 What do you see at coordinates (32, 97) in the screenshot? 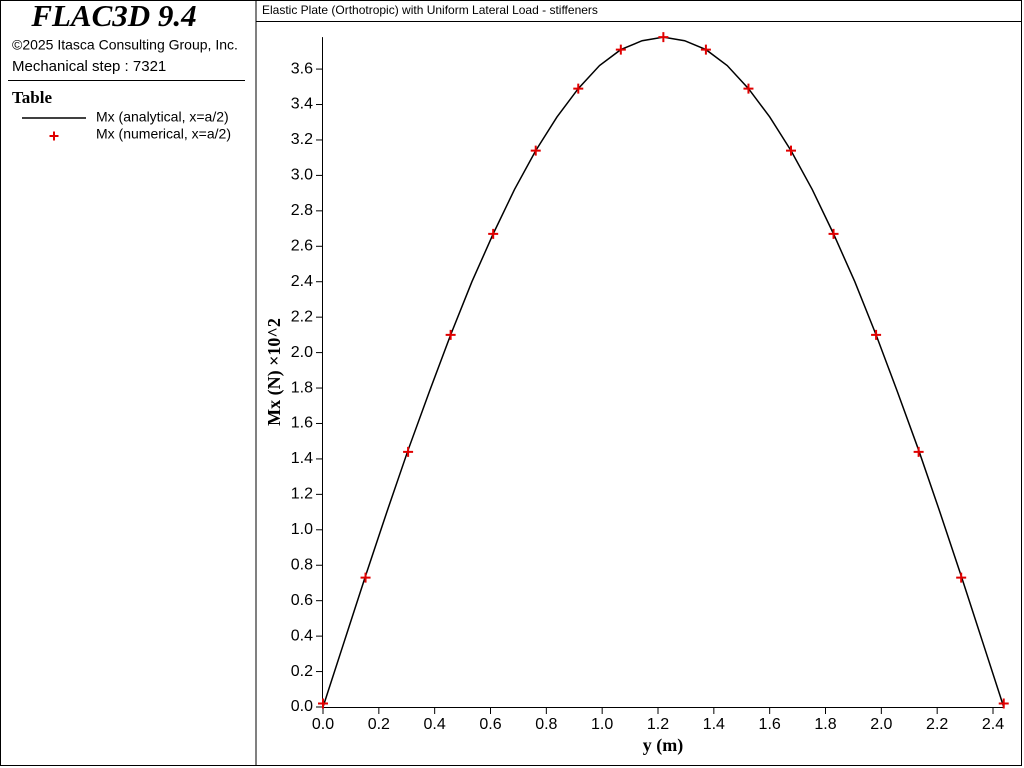
I see `legend-title: Table` at bounding box center [32, 97].